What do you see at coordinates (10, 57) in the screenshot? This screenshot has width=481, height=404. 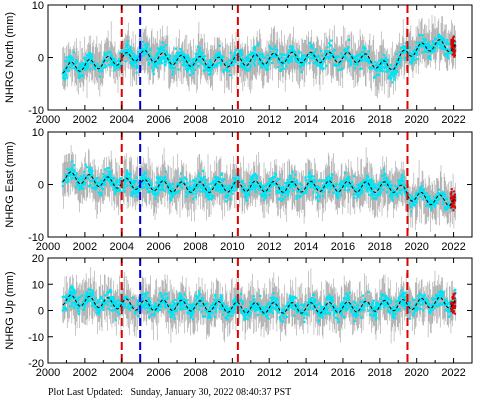 I see `y-axis-label: NHRG North (mm)` at bounding box center [10, 57].